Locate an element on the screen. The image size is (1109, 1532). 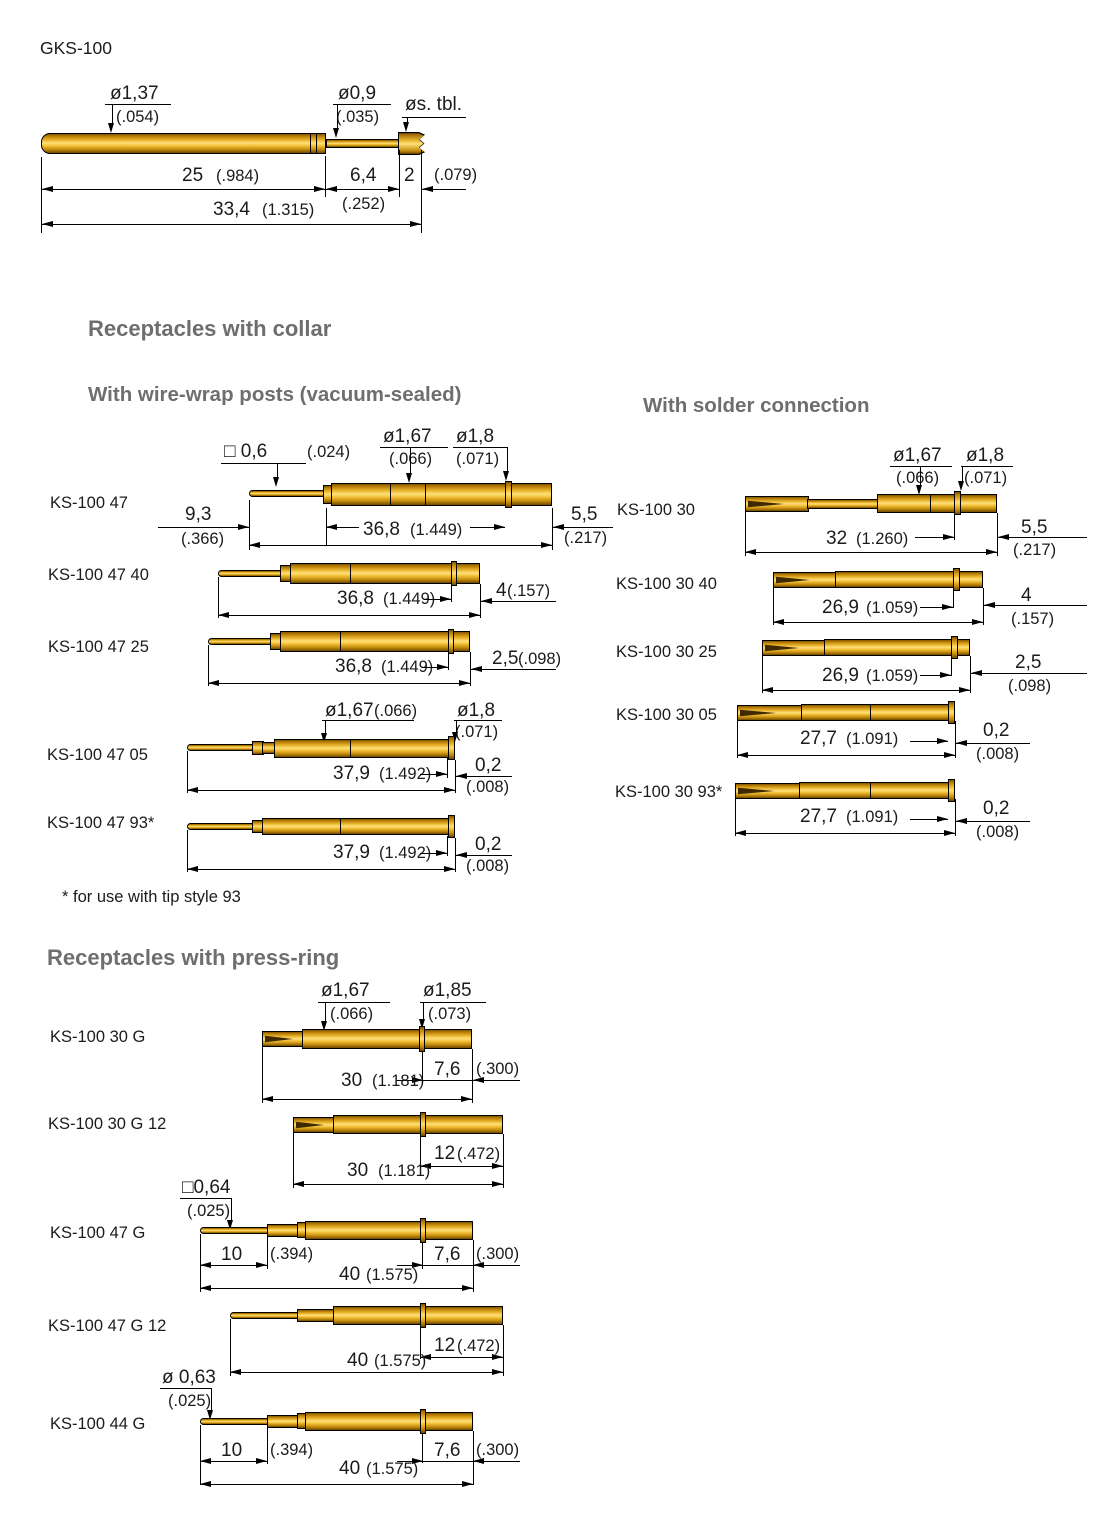
dim-diameter-2: ø1,85 is located at coordinates (447, 990).